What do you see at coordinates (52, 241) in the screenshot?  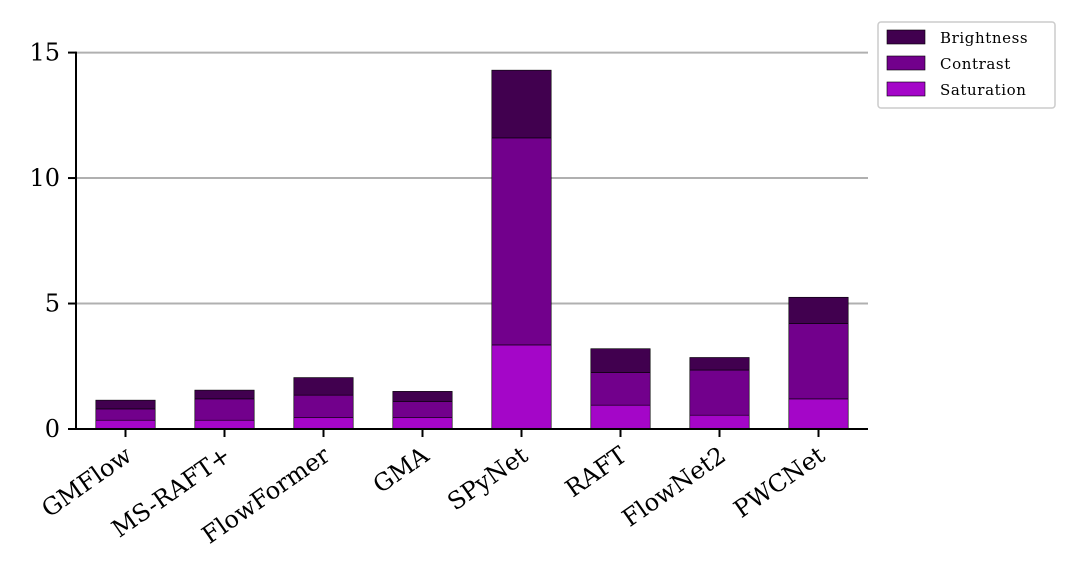 I see `y-ticks: 0 5 10 15` at bounding box center [52, 241].